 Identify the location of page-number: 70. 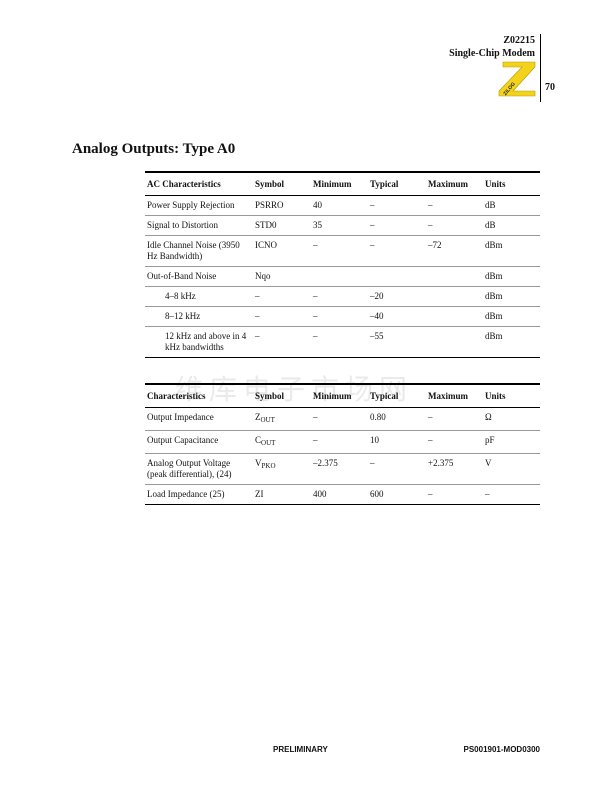
(550, 87).